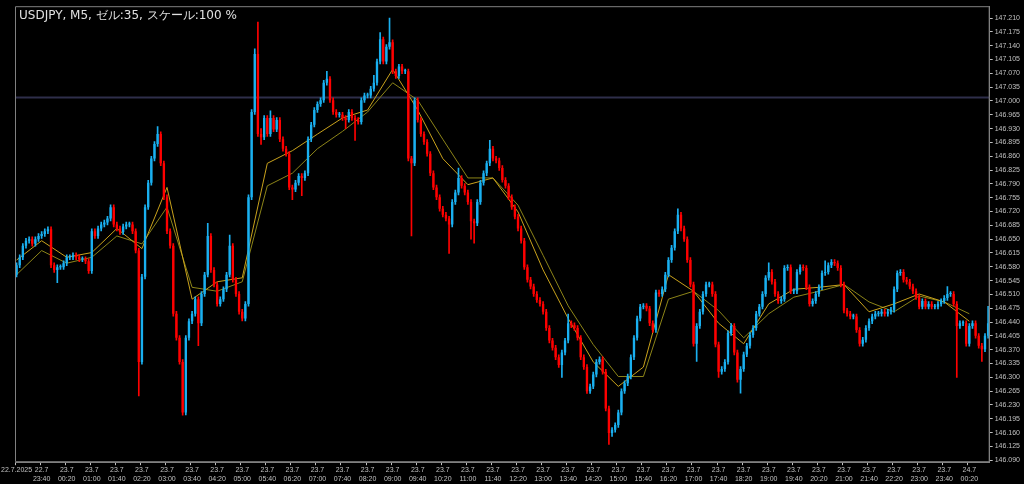 This screenshot has height=484, width=1024. I want to click on chart-title: USDJPY, M5, ゼル:35, スケール:100 %, so click(128, 15).